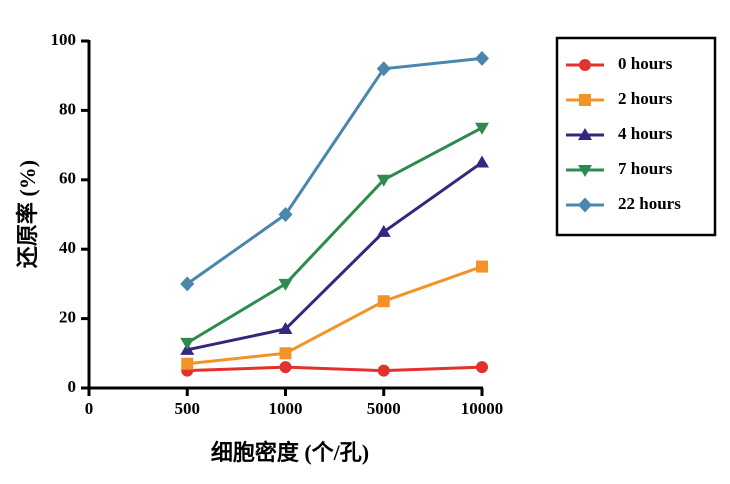 This screenshot has height=484, width=730. What do you see at coordinates (645, 63) in the screenshot?
I see `legend-label: 0 hours` at bounding box center [645, 63].